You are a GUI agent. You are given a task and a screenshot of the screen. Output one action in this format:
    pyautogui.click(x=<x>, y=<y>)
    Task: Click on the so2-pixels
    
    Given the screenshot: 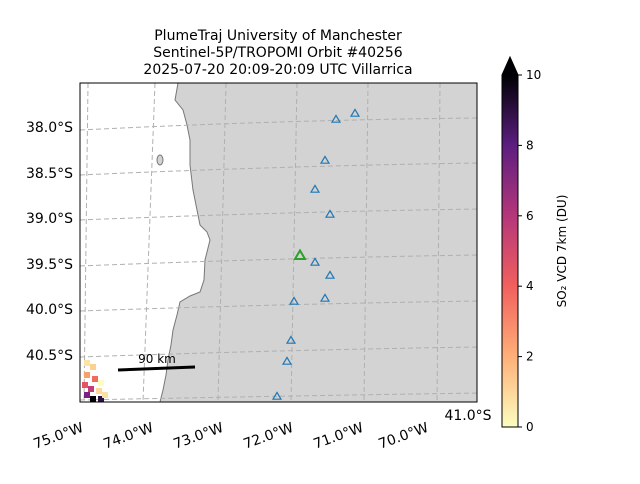 What is the action you would take?
    pyautogui.click(x=95, y=381)
    